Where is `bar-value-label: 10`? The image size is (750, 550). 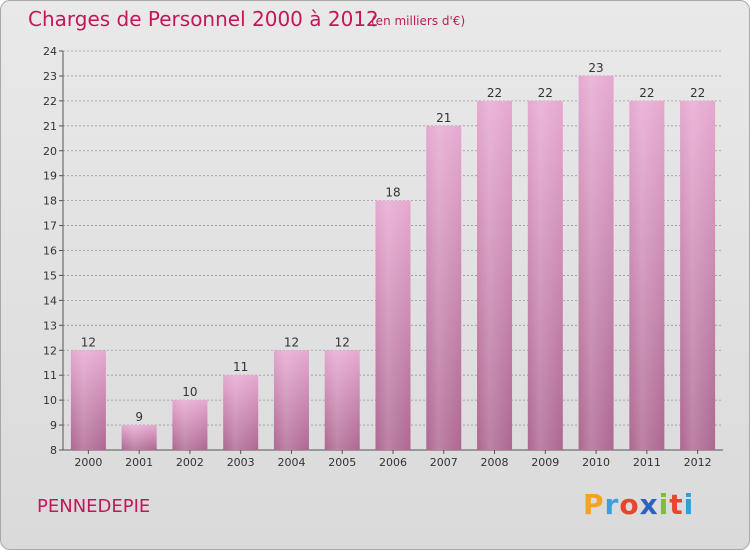
bar-value-label: 10 is located at coordinates (189, 392).